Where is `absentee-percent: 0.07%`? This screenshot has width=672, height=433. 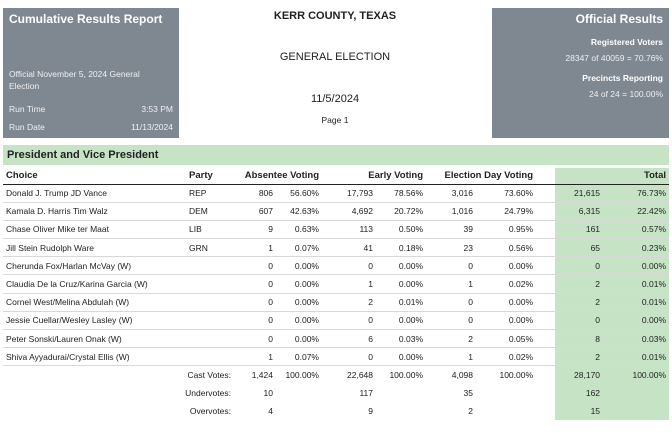 absentee-percent: 0.07% is located at coordinates (299, 357).